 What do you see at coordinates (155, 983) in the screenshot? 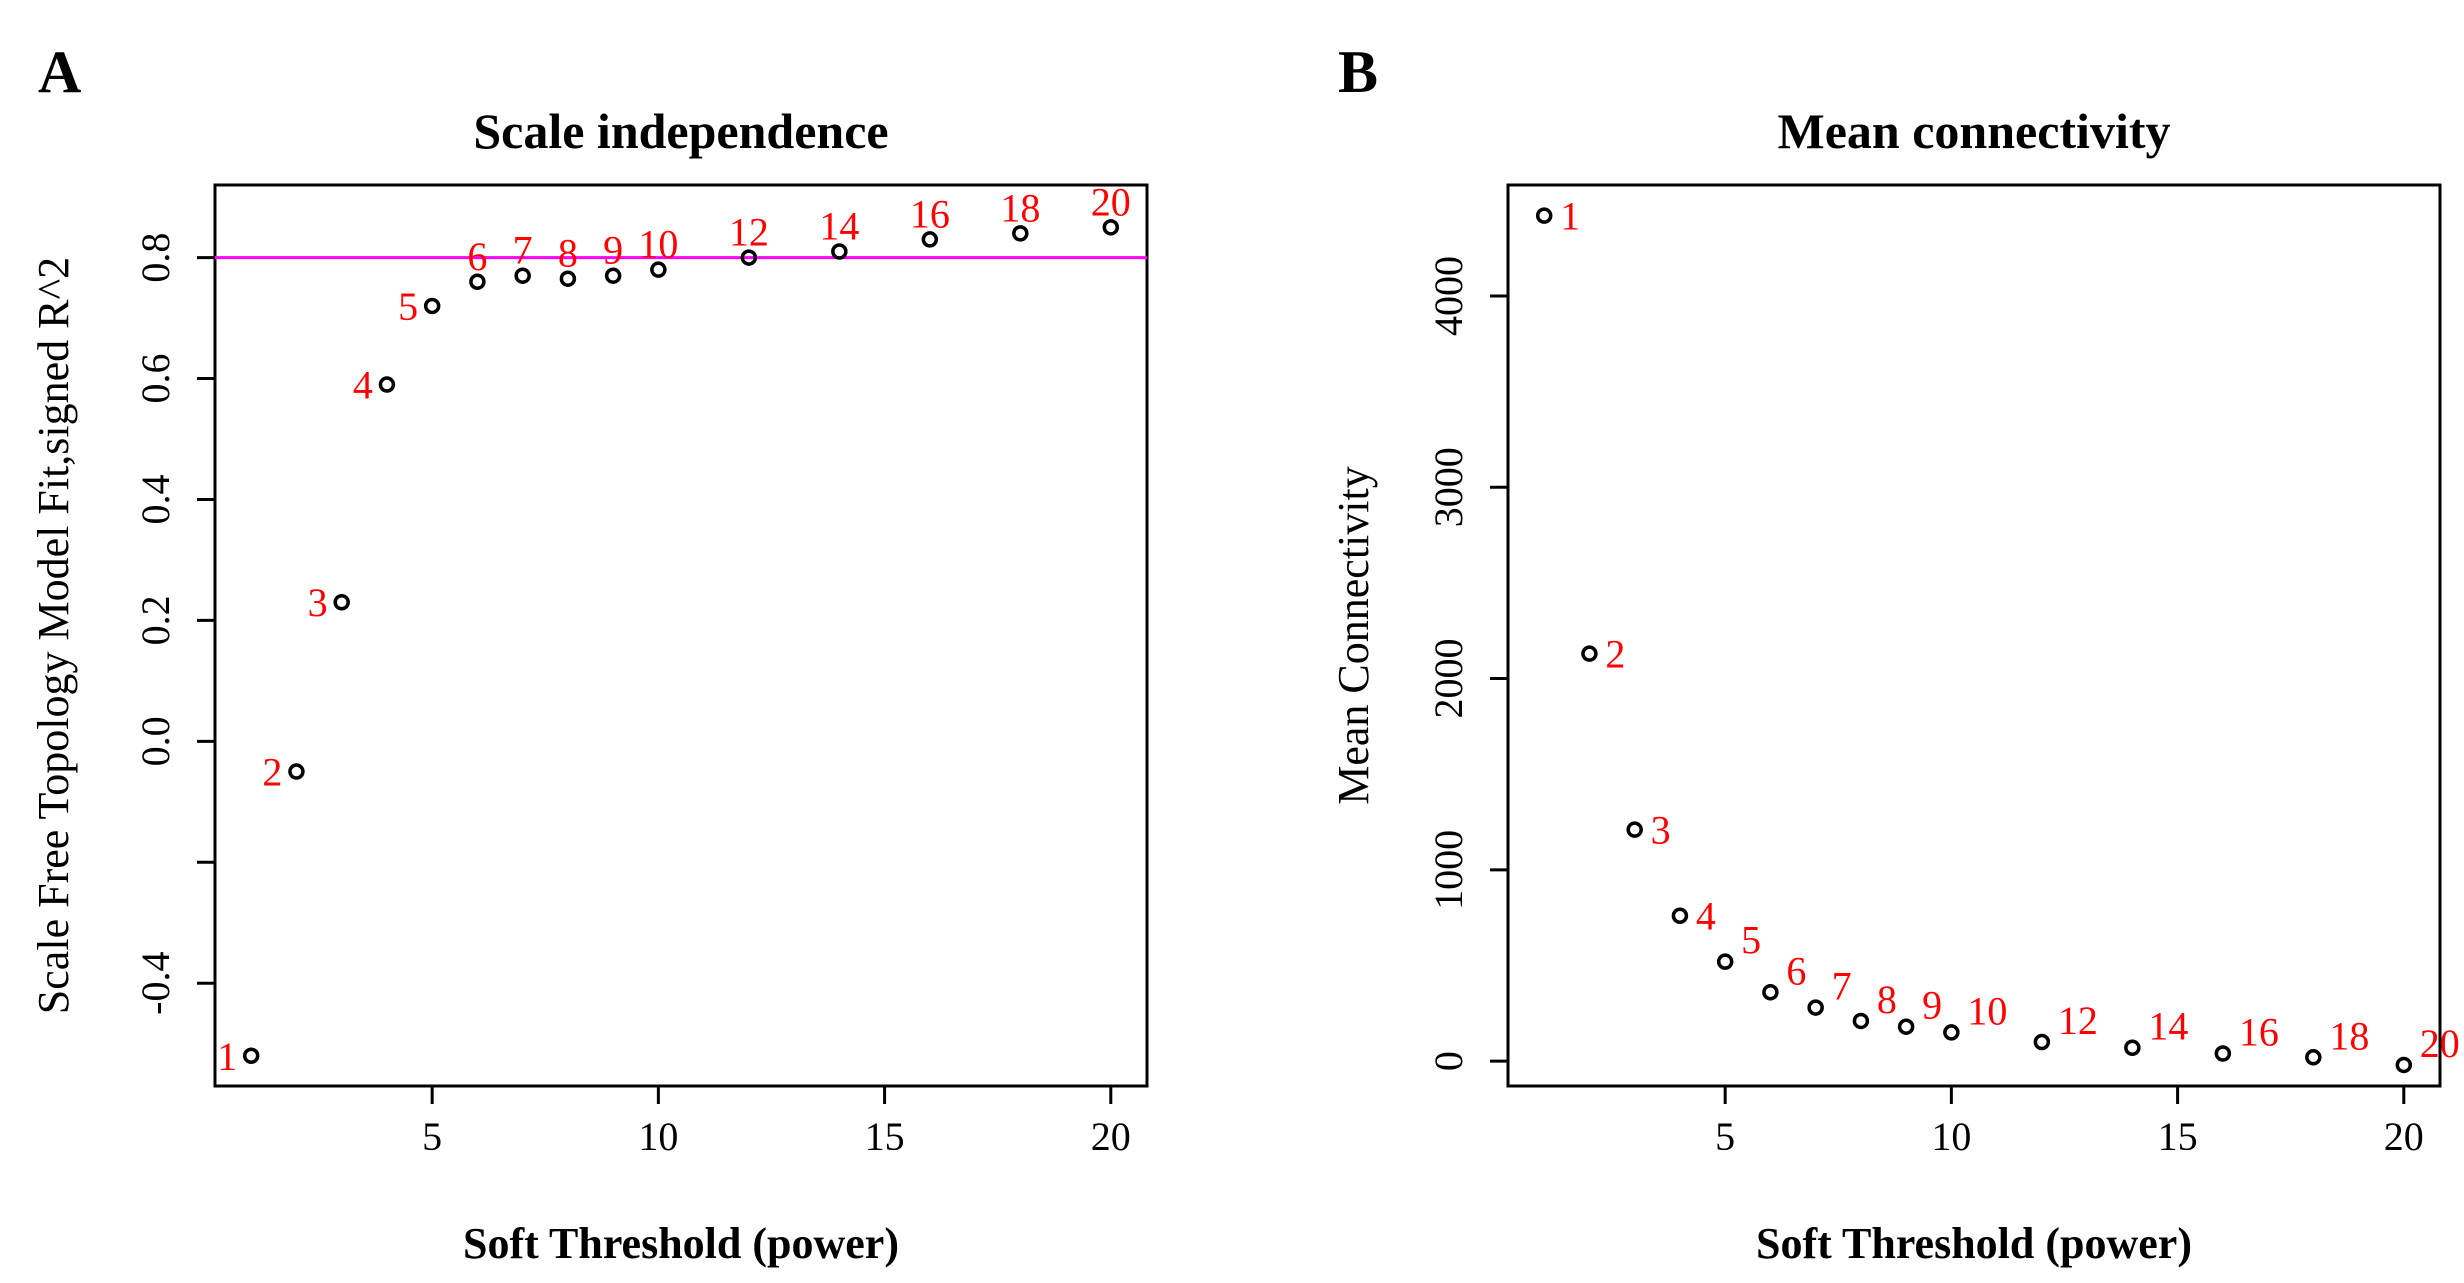
I see `y-tick-label: -0.4` at bounding box center [155, 983].